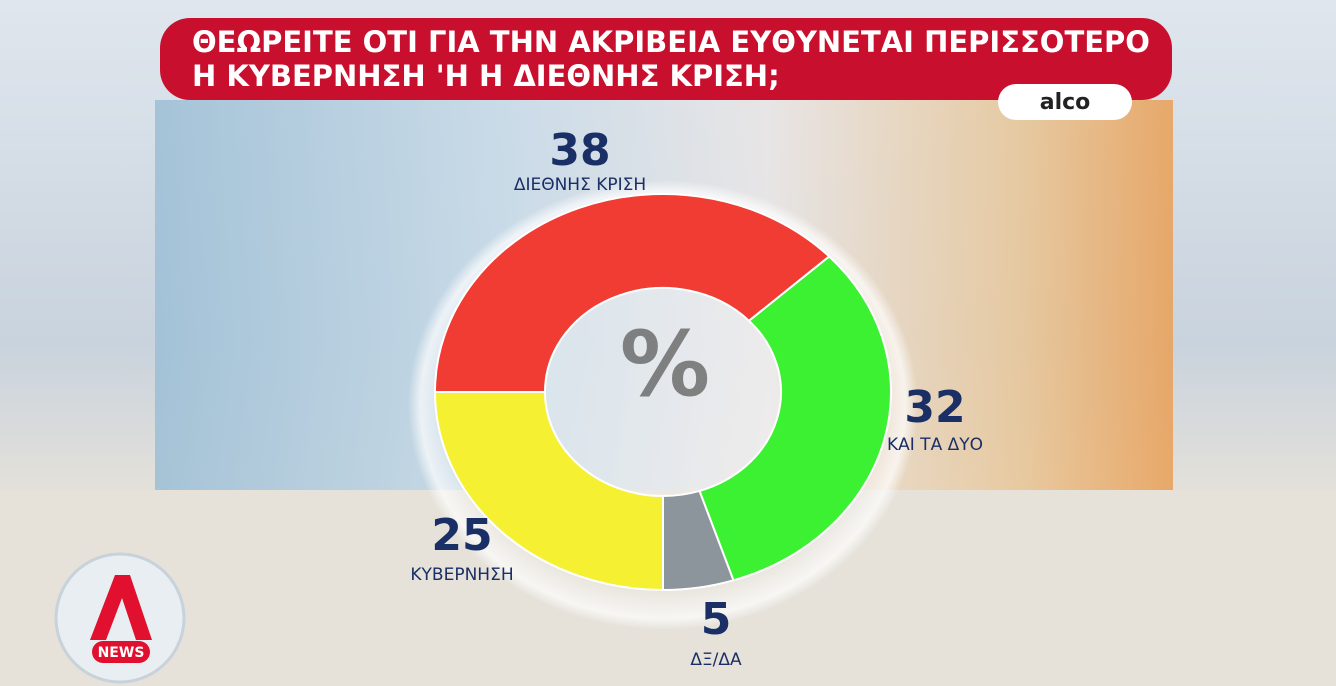  I want to click on category-label: ΔΙΕΘΝΗΣ ΚΡΙΣΗ, so click(580, 185).